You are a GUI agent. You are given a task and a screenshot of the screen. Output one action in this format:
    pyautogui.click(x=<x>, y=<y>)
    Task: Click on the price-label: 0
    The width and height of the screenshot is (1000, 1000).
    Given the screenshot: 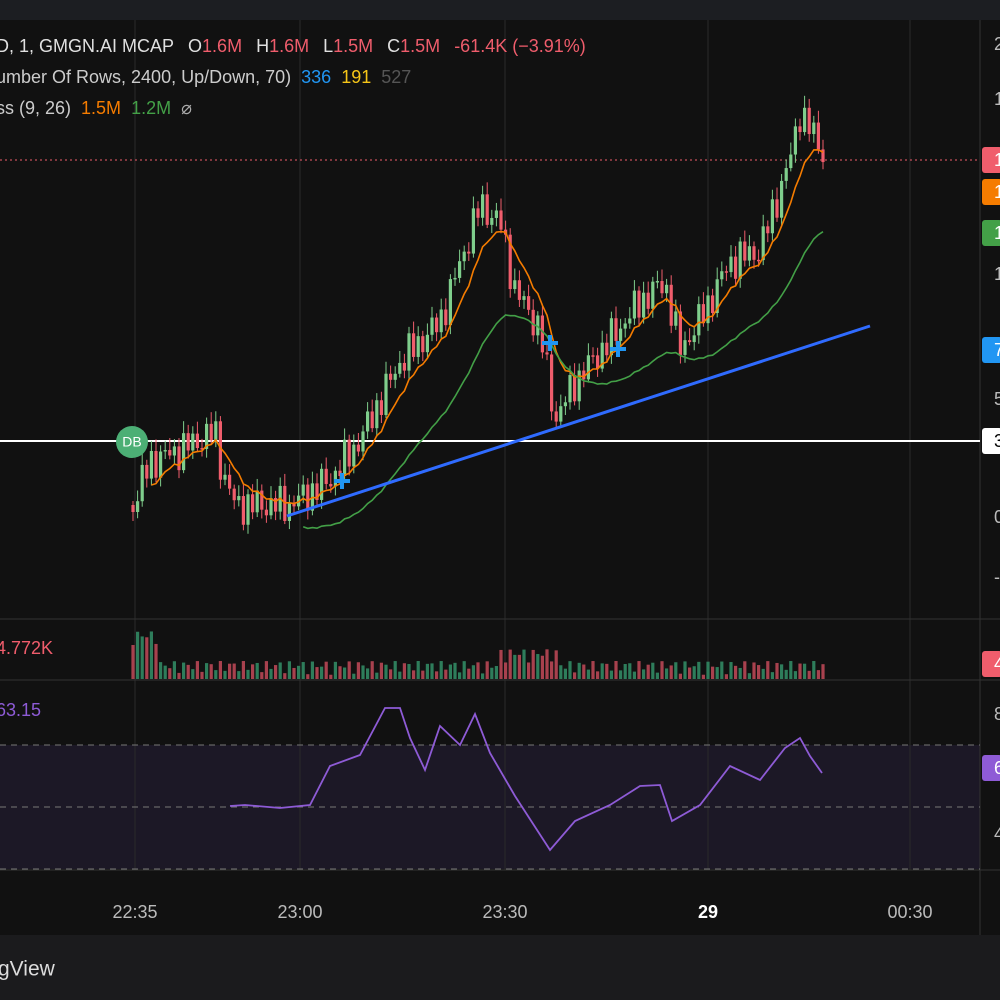 What is the action you would take?
    pyautogui.click(x=997, y=517)
    